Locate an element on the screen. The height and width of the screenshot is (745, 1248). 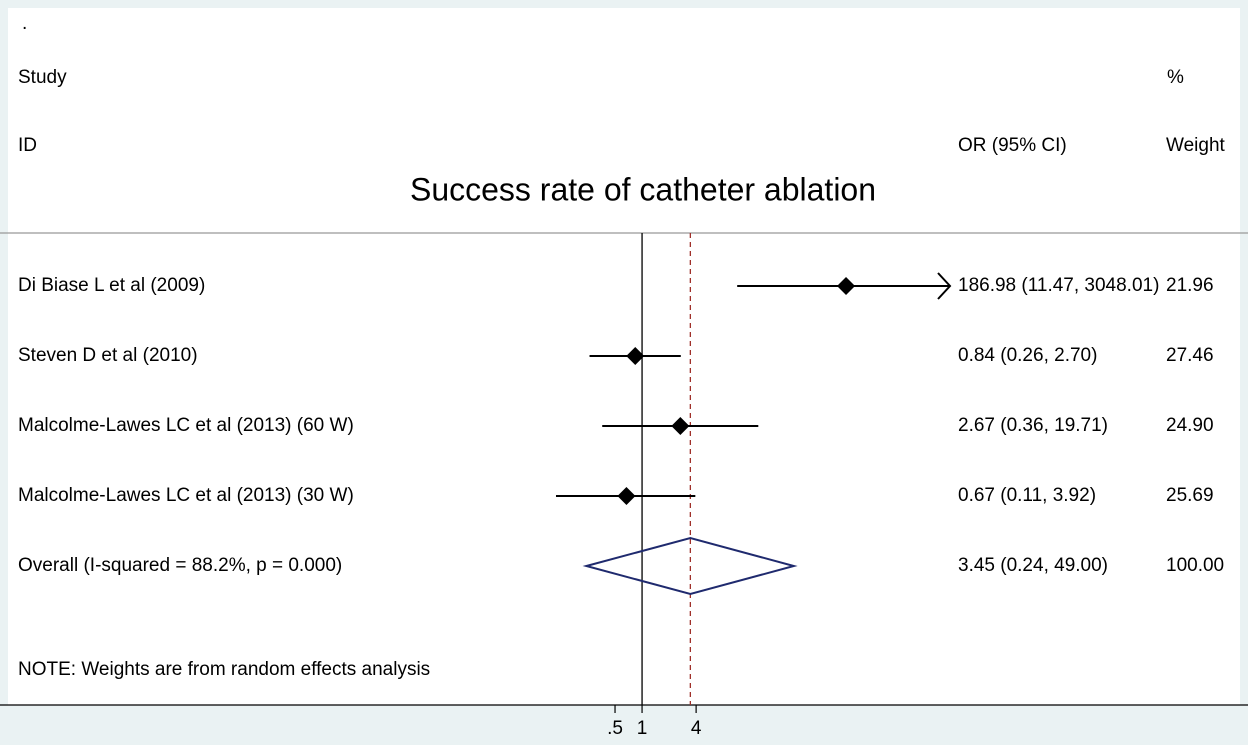
x-tick-label: 4 is located at coordinates (696, 728).